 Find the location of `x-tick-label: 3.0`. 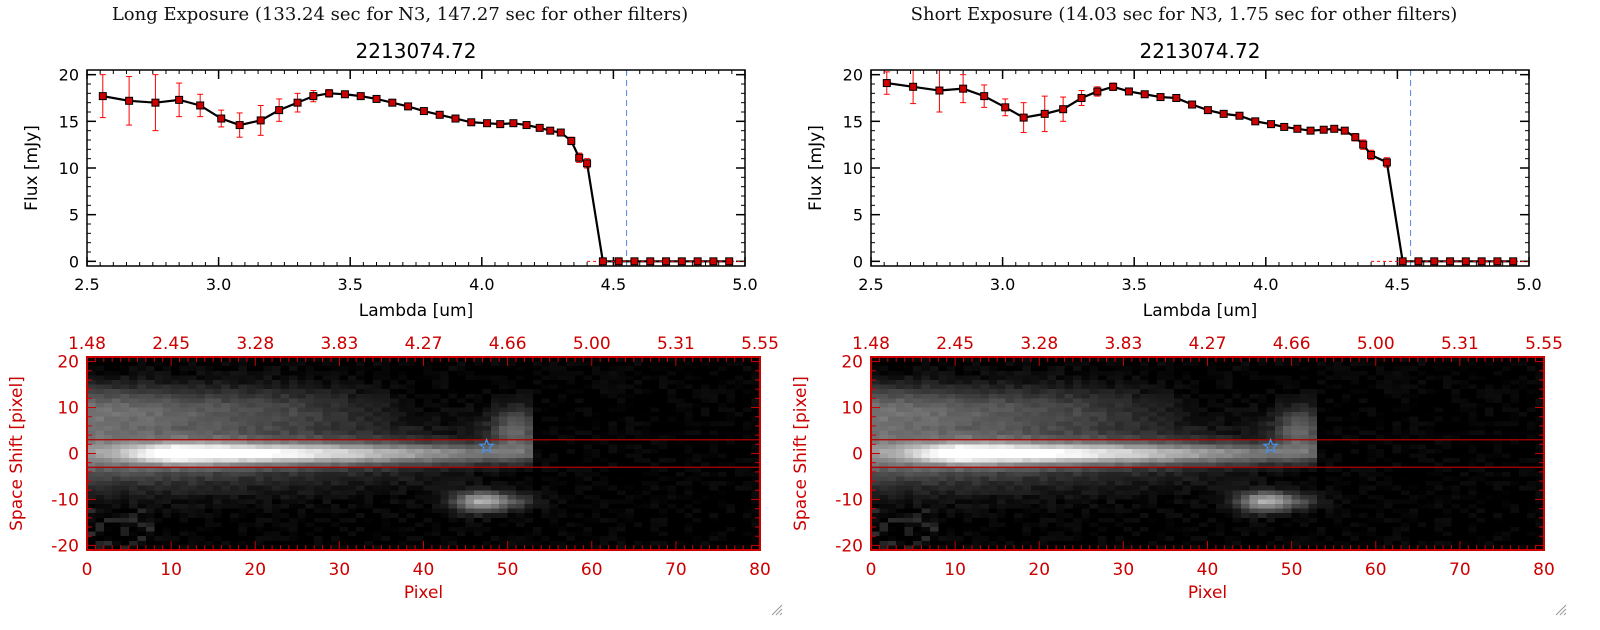

x-tick-label: 3.0 is located at coordinates (1002, 284).